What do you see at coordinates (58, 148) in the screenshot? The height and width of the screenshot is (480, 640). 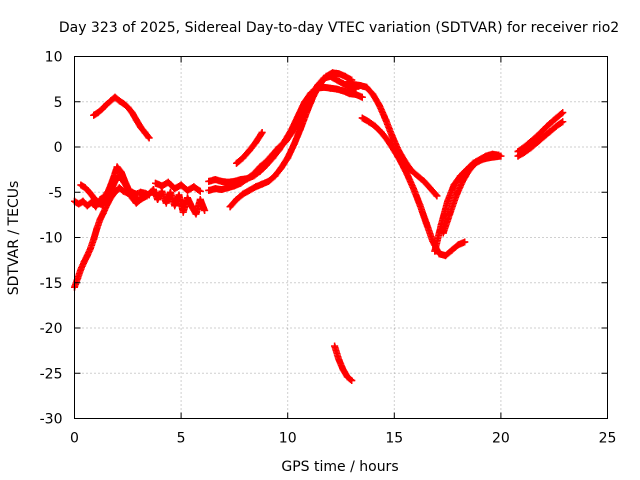 I see `y-tick-label: 0` at bounding box center [58, 148].